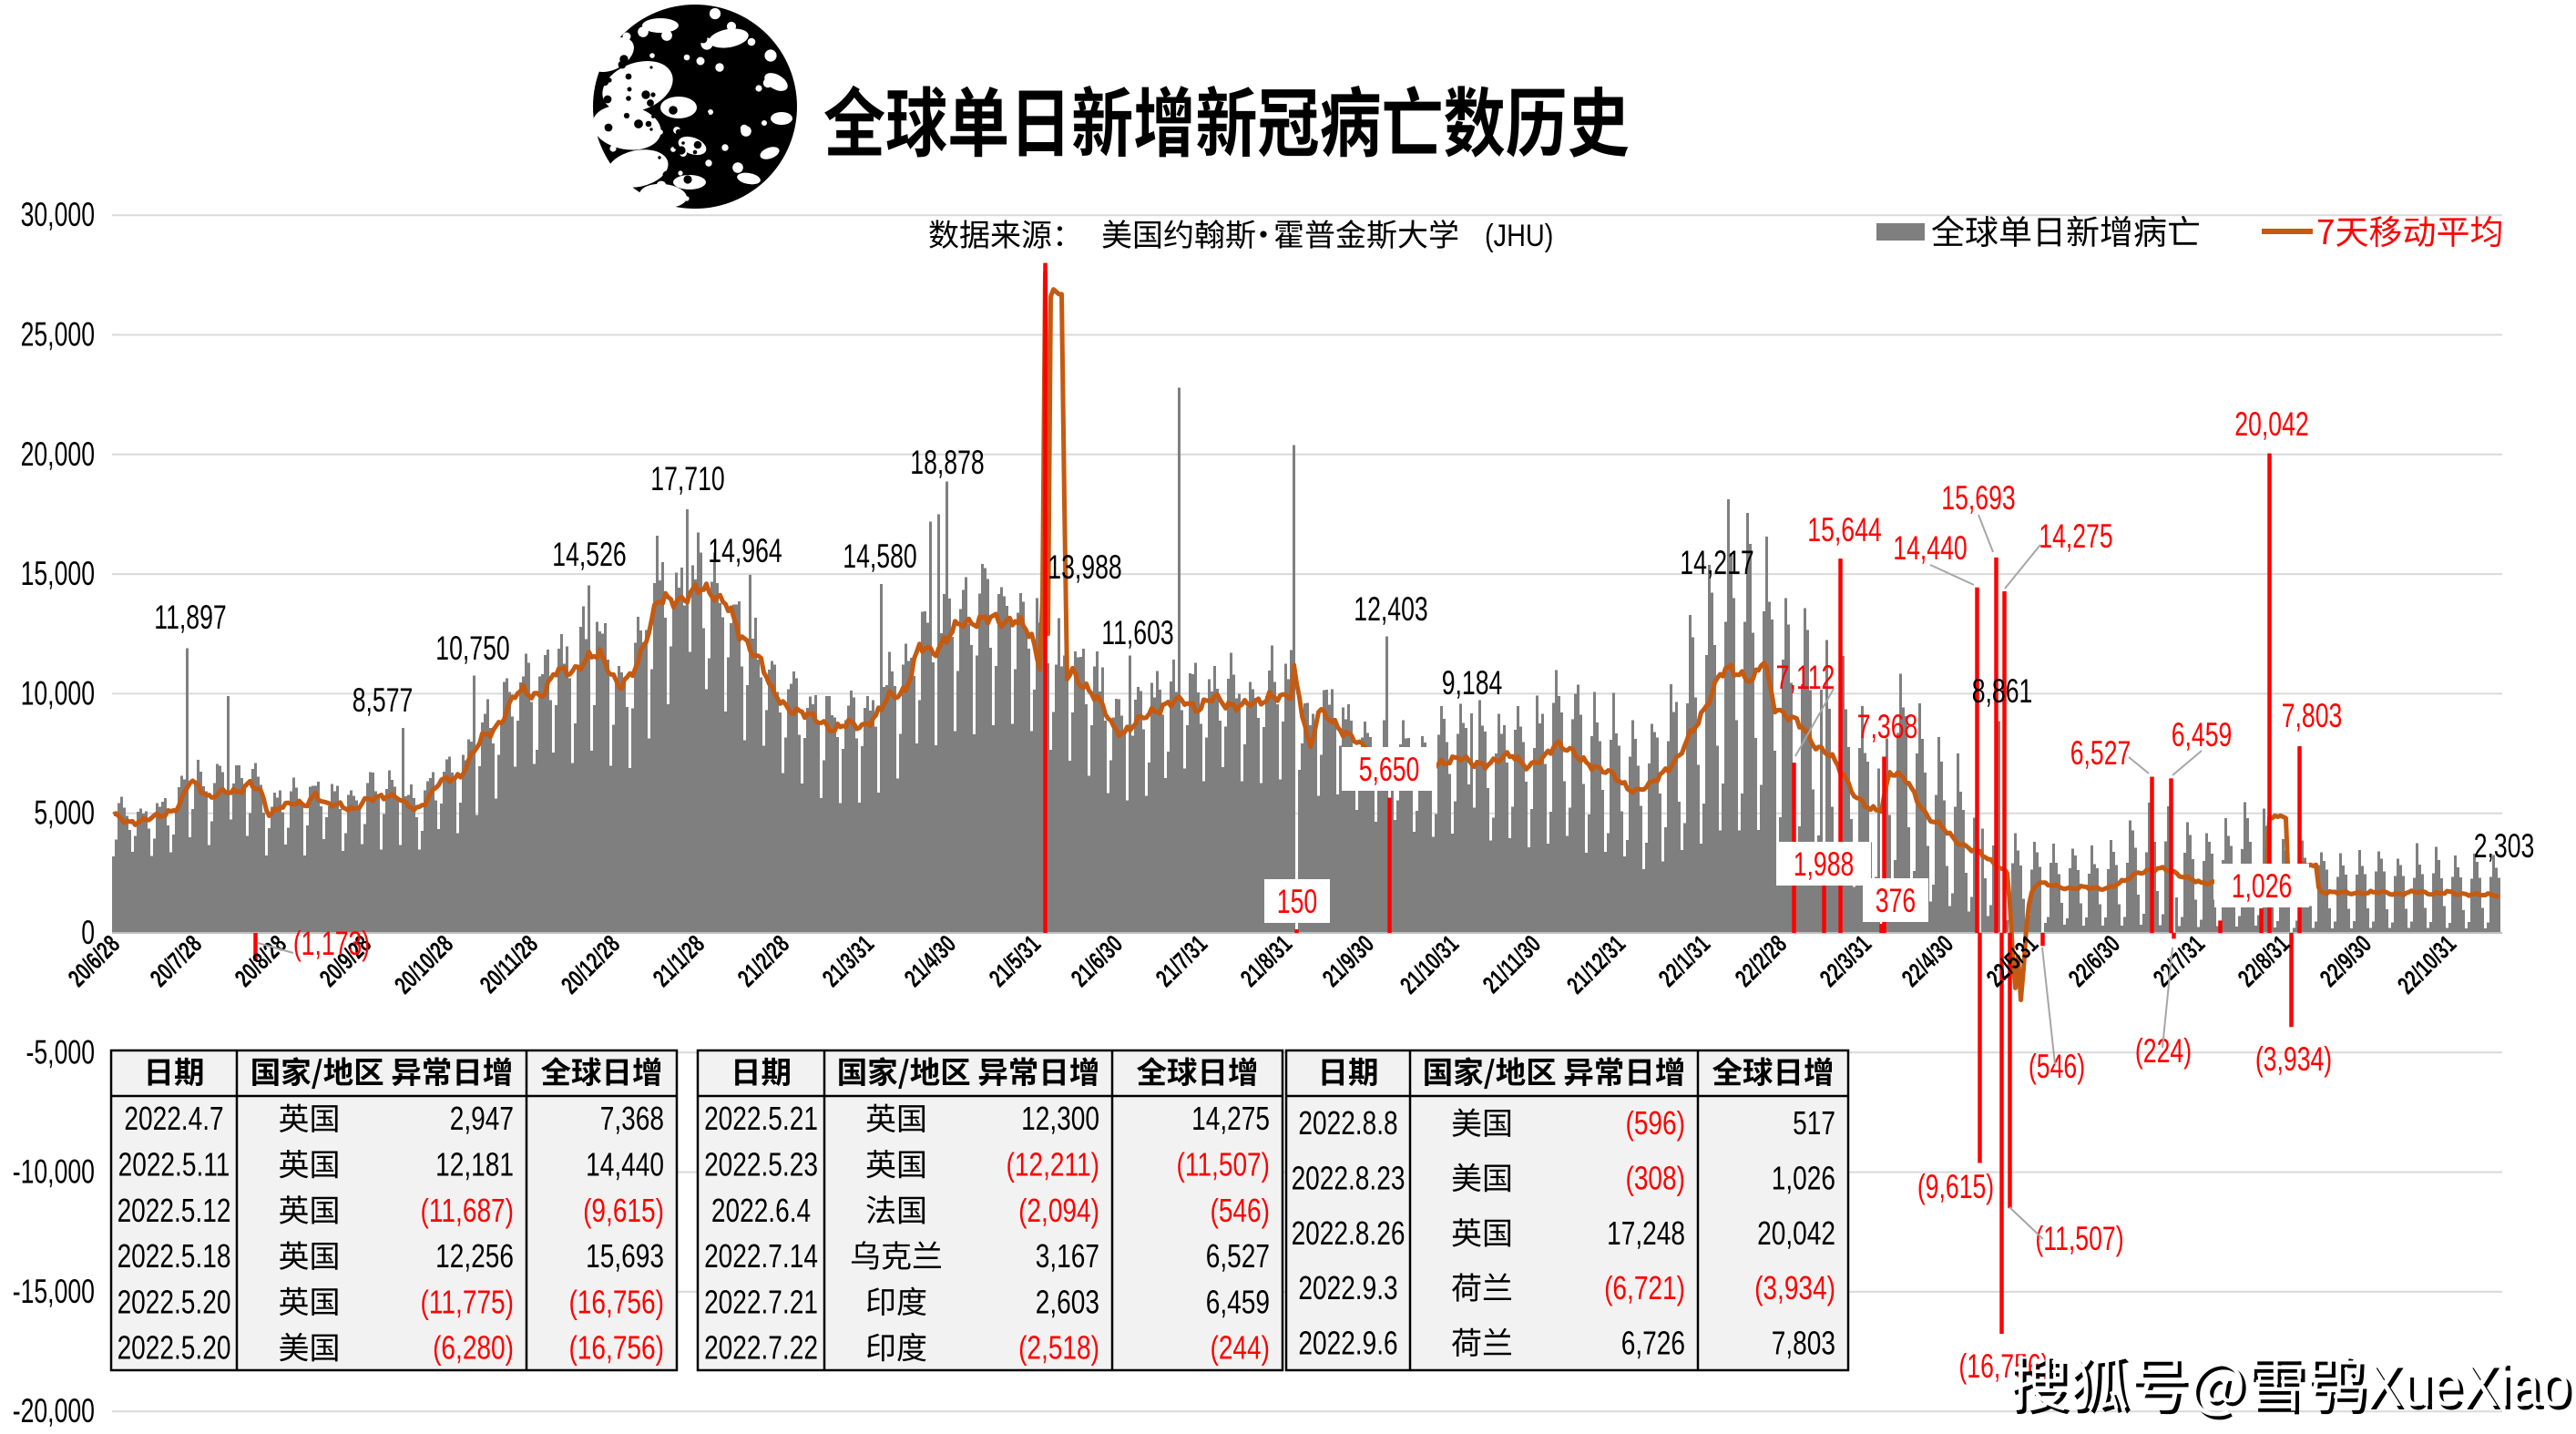 This screenshot has height=1434, width=2576. Describe the element at coordinates (745, 550) in the screenshot. I see `svg-text: 14,964` at that location.